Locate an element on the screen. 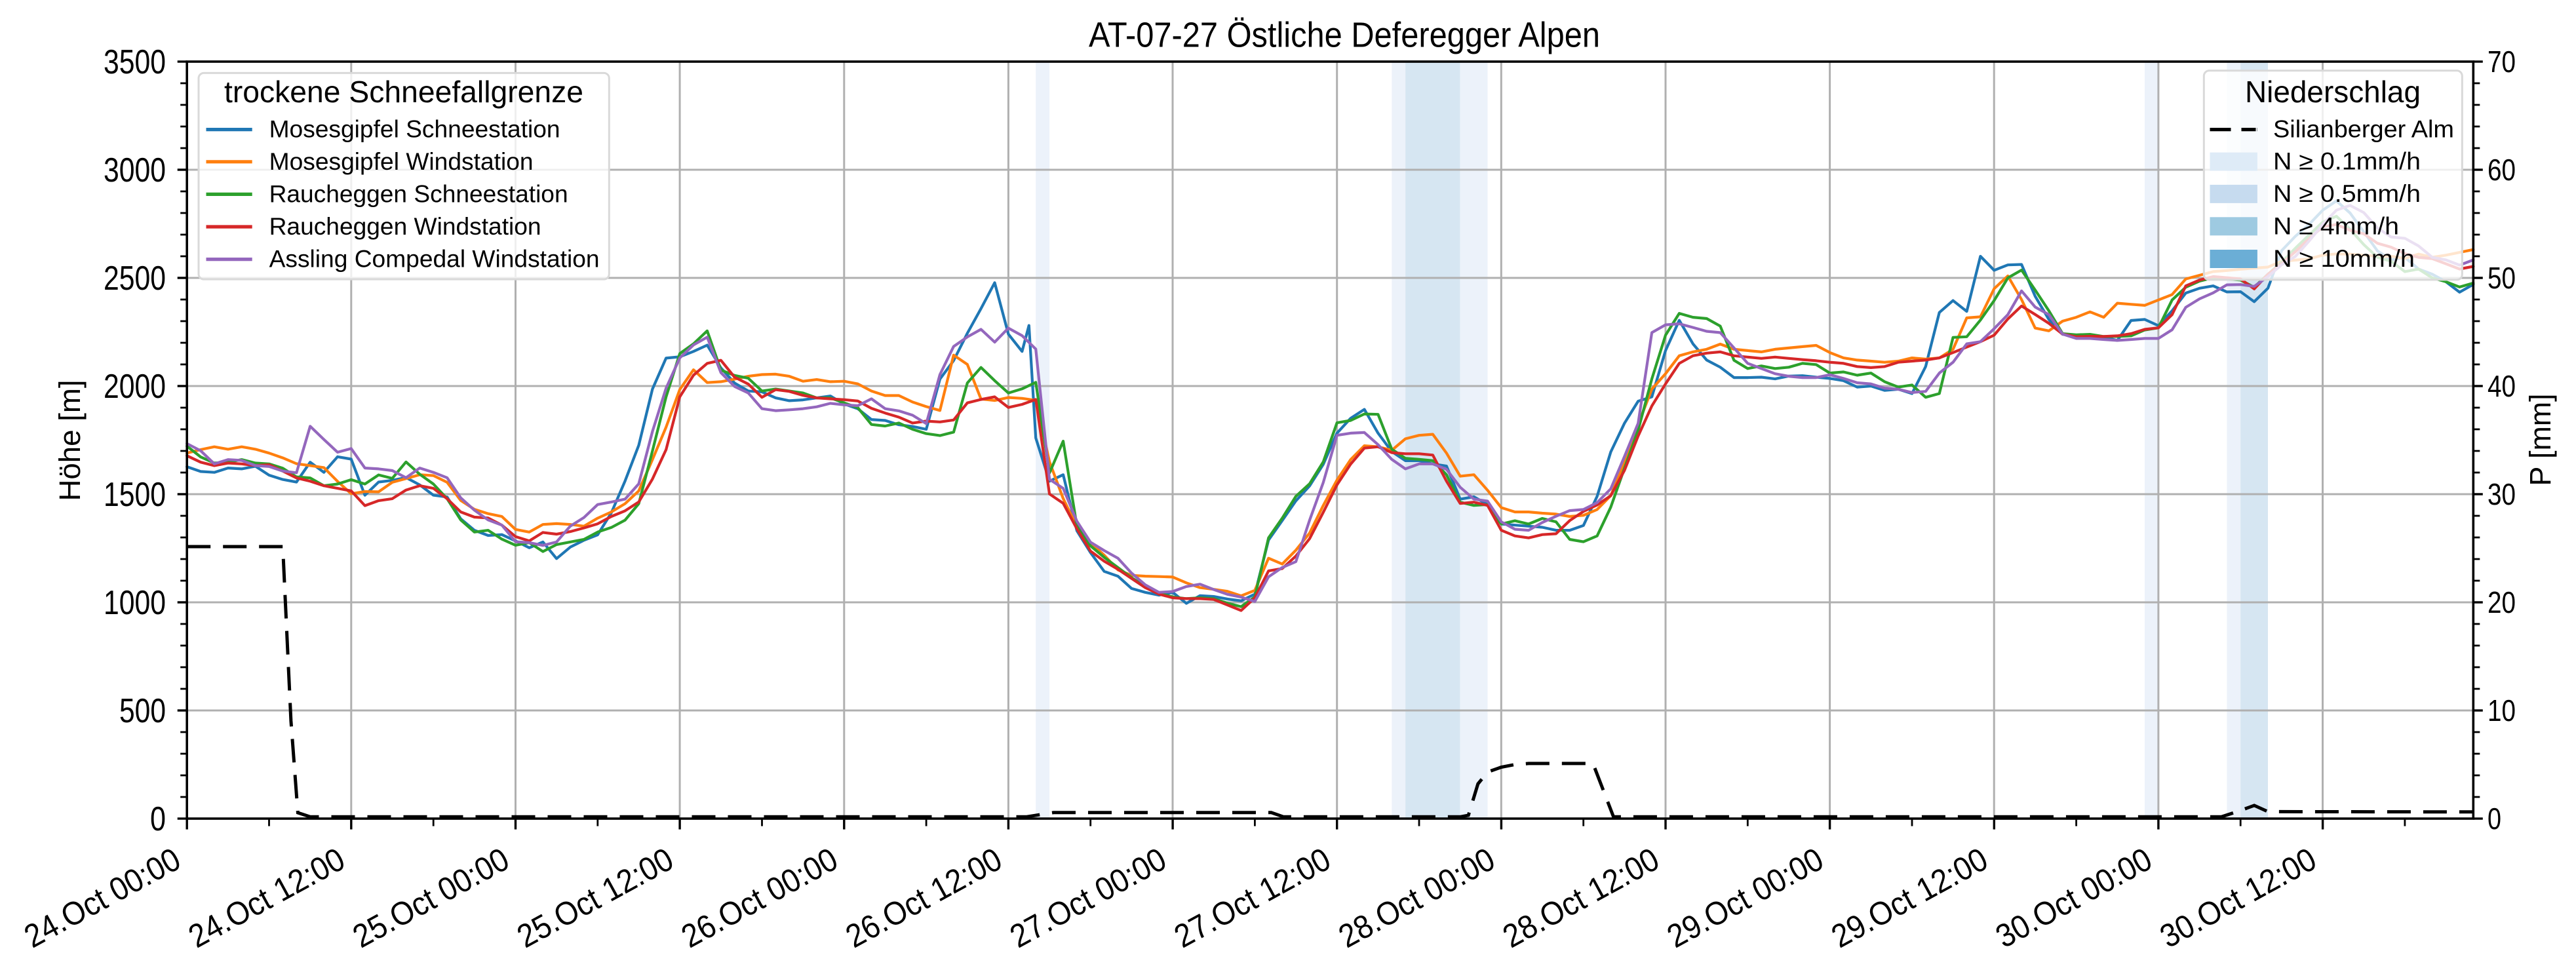 The width and height of the screenshot is (2576, 970). svg-text: 1500 is located at coordinates (135, 495).